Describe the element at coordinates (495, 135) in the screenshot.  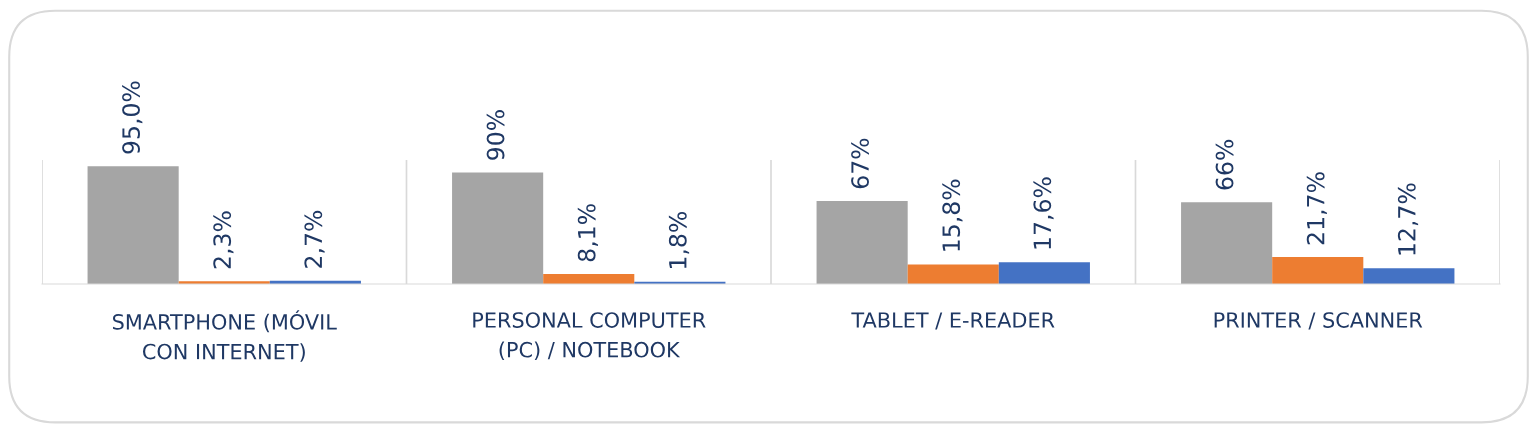
I see `data-label: 90%` at that location.